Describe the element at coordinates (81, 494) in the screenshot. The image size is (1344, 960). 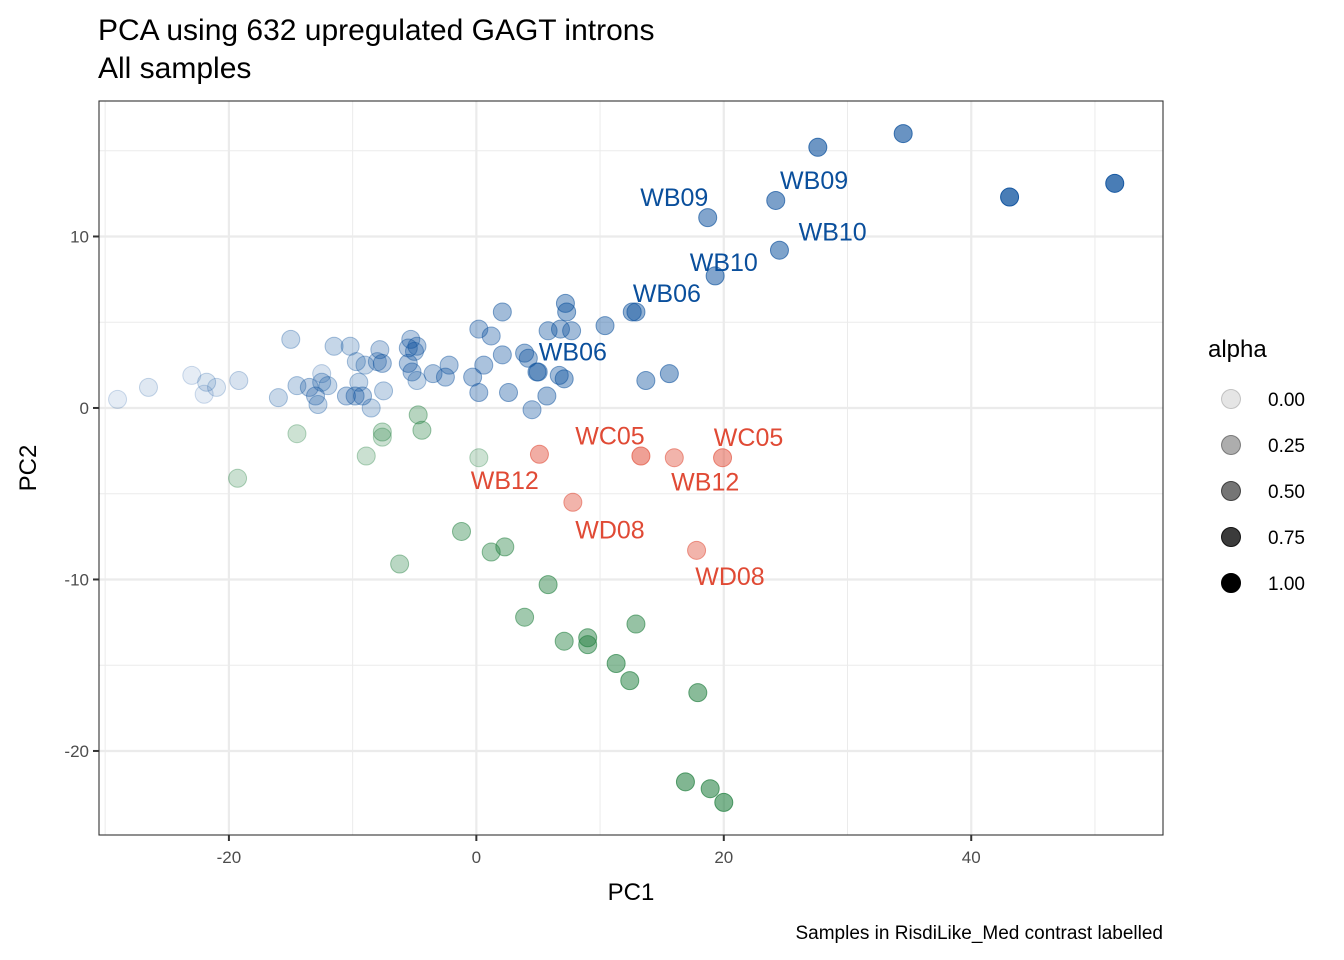
I see `y-axis: -20 -10 0 10` at that location.